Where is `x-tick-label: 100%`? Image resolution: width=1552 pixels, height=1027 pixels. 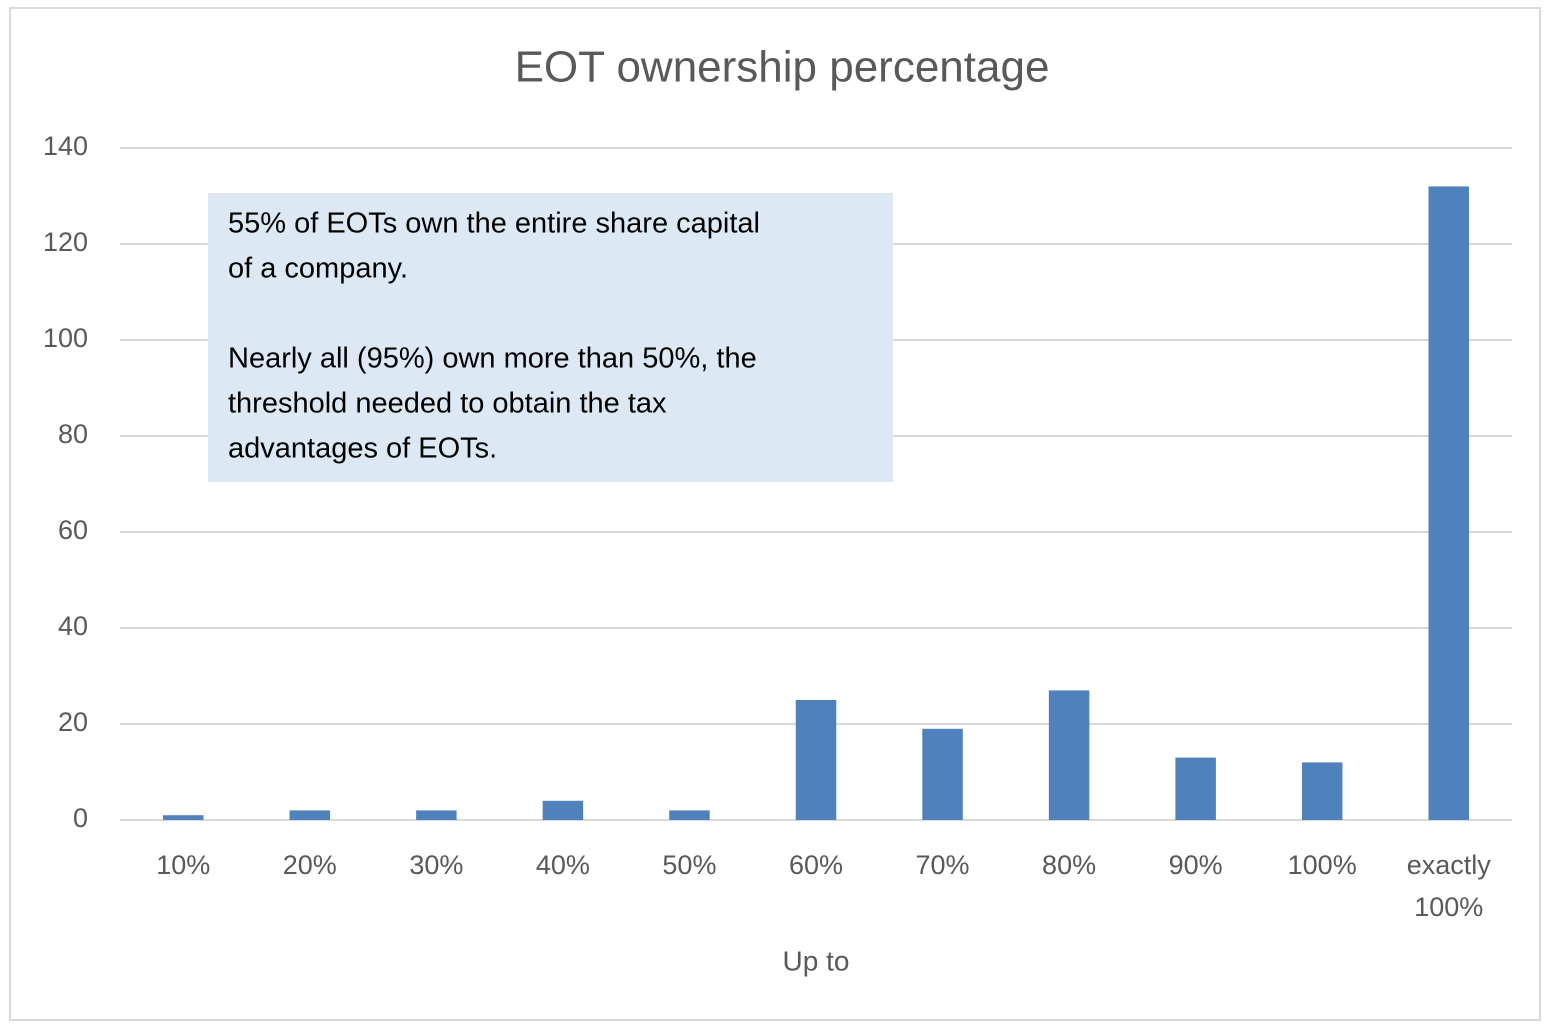 x-tick-label: 100% is located at coordinates (1322, 865).